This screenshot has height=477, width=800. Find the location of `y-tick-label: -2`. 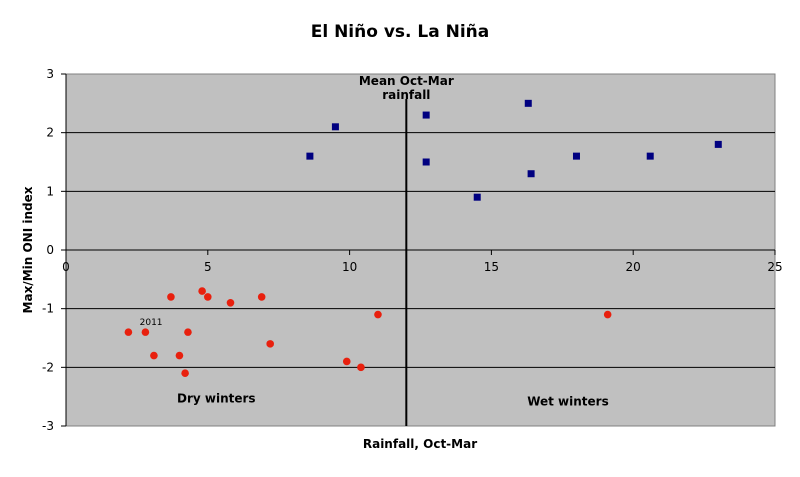

y-tick-label: -2 is located at coordinates (48, 367).